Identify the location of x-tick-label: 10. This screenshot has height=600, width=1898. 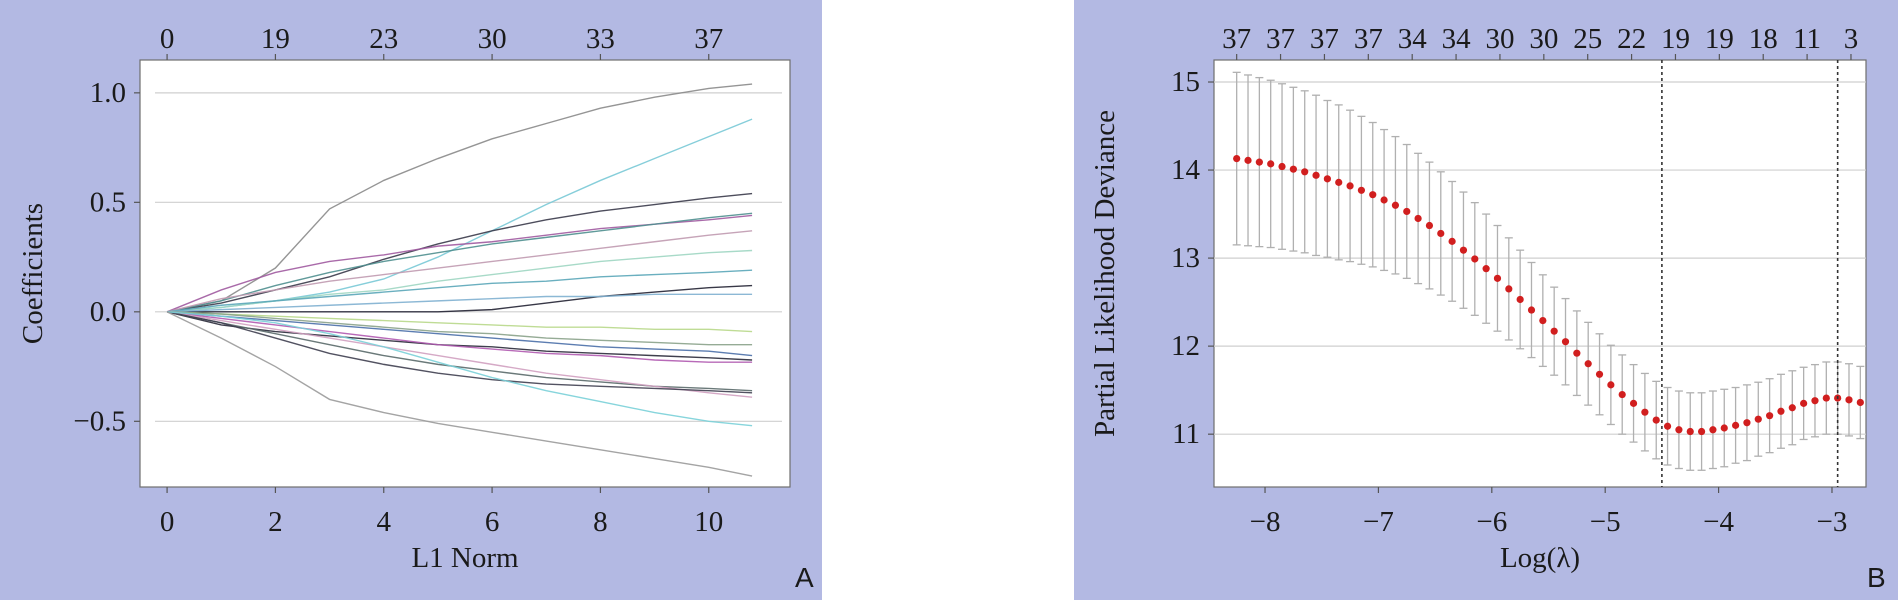
(708, 522).